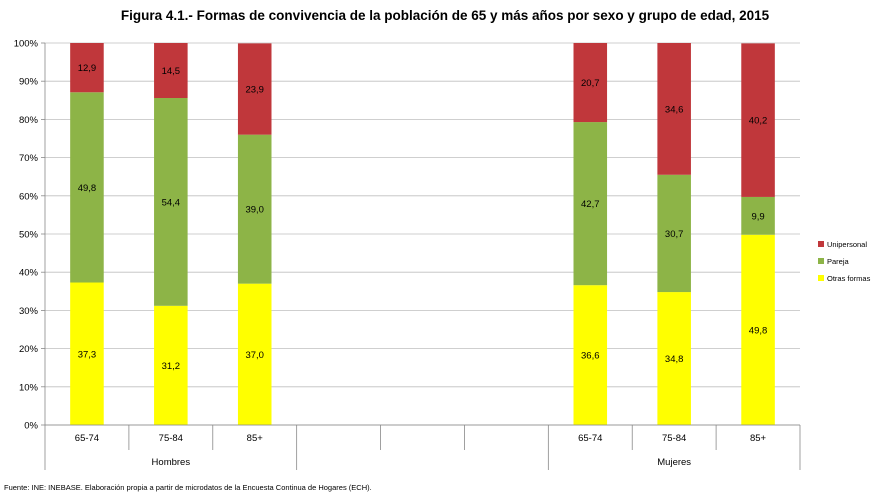 Image resolution: width=890 pixels, height=497 pixels. I want to click on data-label: 34,8, so click(674, 359).